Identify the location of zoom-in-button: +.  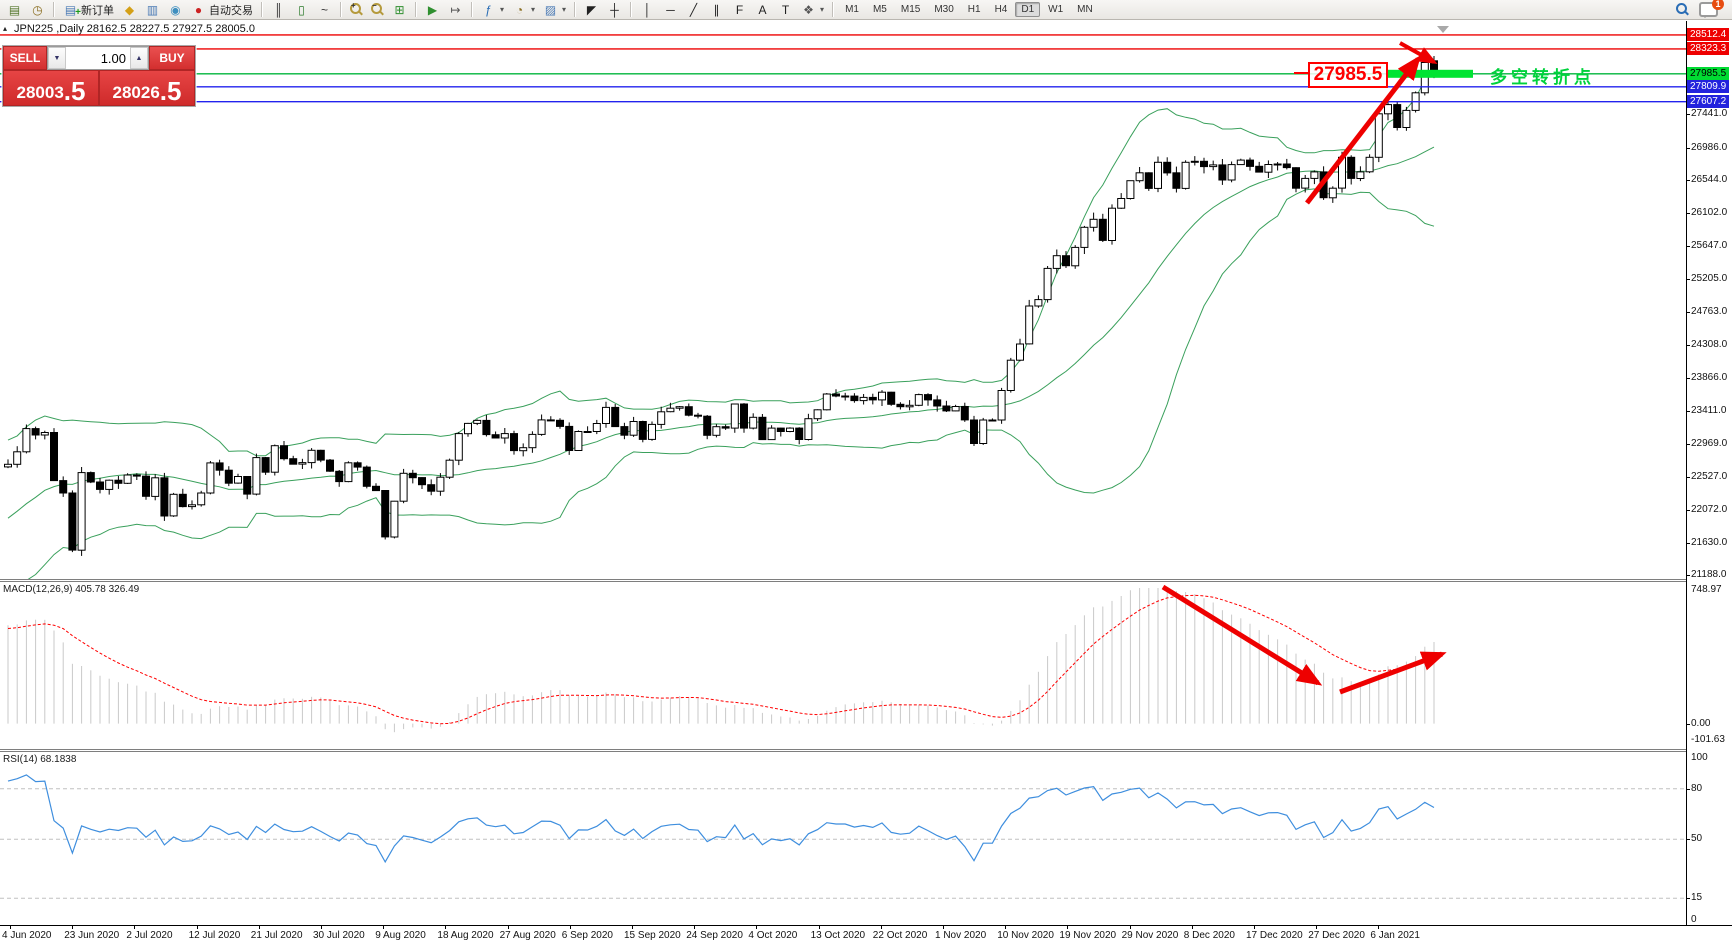
(356, 9).